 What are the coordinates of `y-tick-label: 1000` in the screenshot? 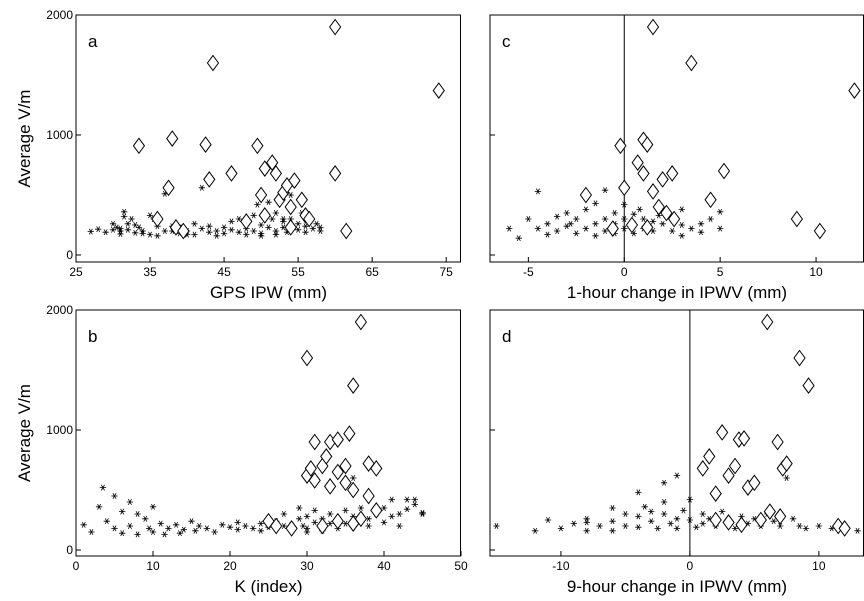 It's located at (59, 430).